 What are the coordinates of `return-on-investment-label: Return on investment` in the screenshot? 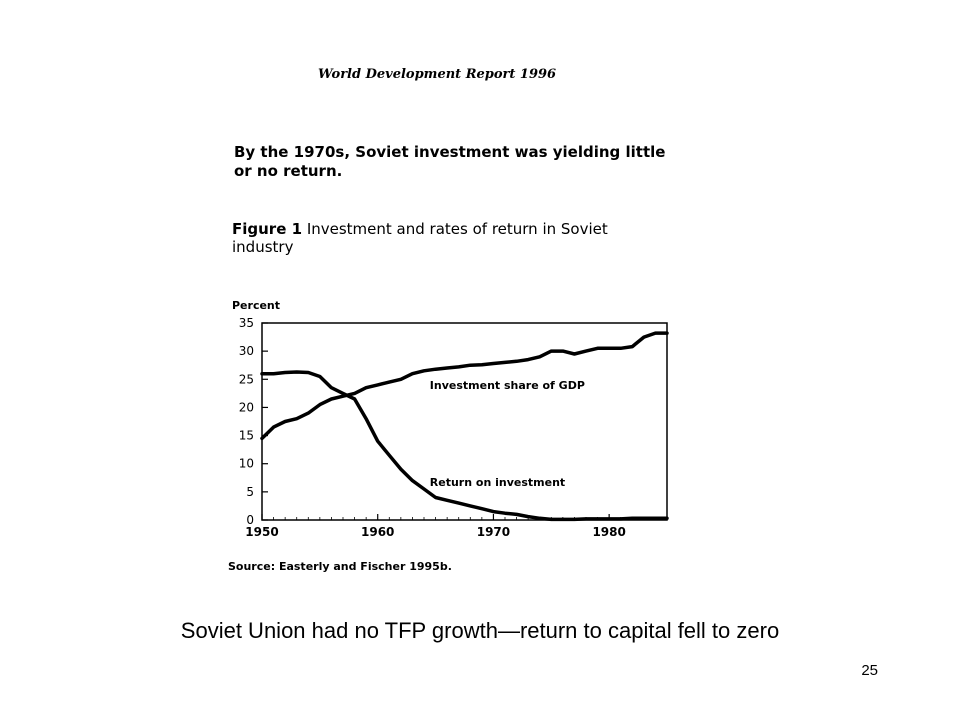 It's located at (497, 482).